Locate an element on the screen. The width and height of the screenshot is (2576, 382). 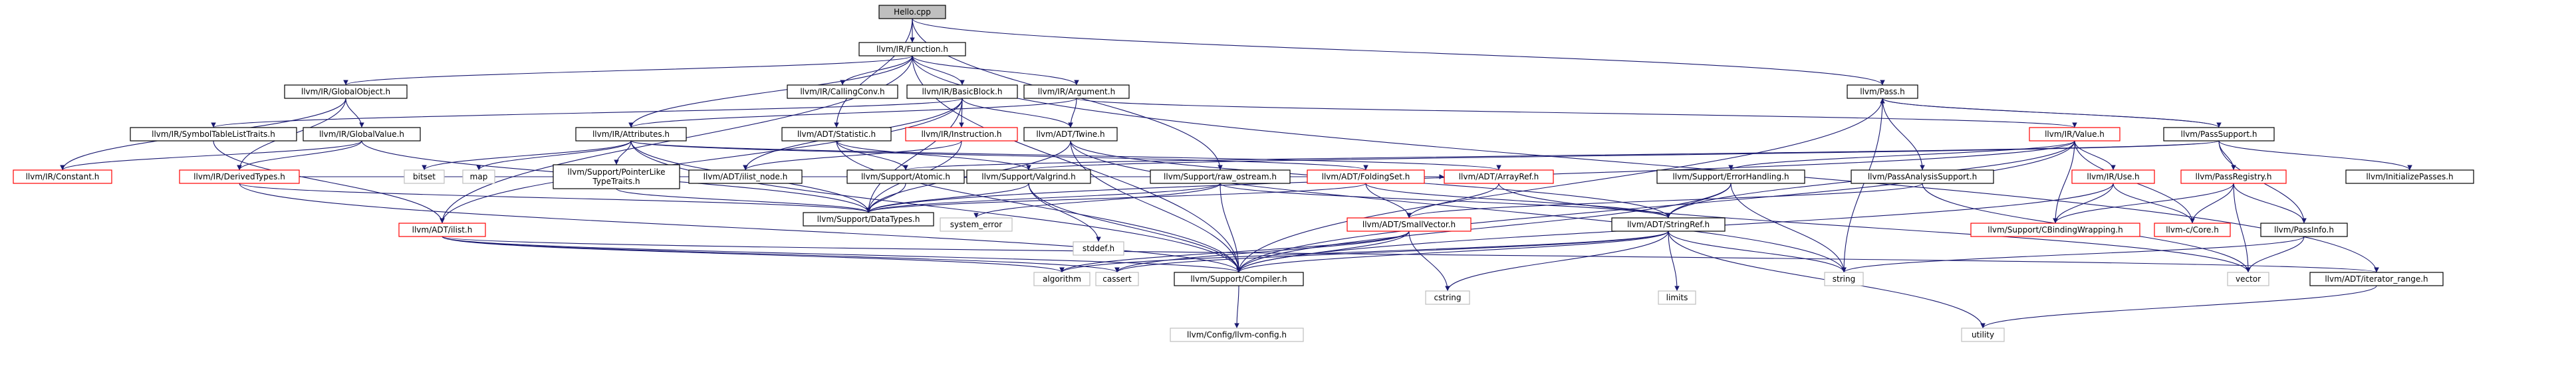
node-function: llvm/IR/Function.h is located at coordinates (912, 49).